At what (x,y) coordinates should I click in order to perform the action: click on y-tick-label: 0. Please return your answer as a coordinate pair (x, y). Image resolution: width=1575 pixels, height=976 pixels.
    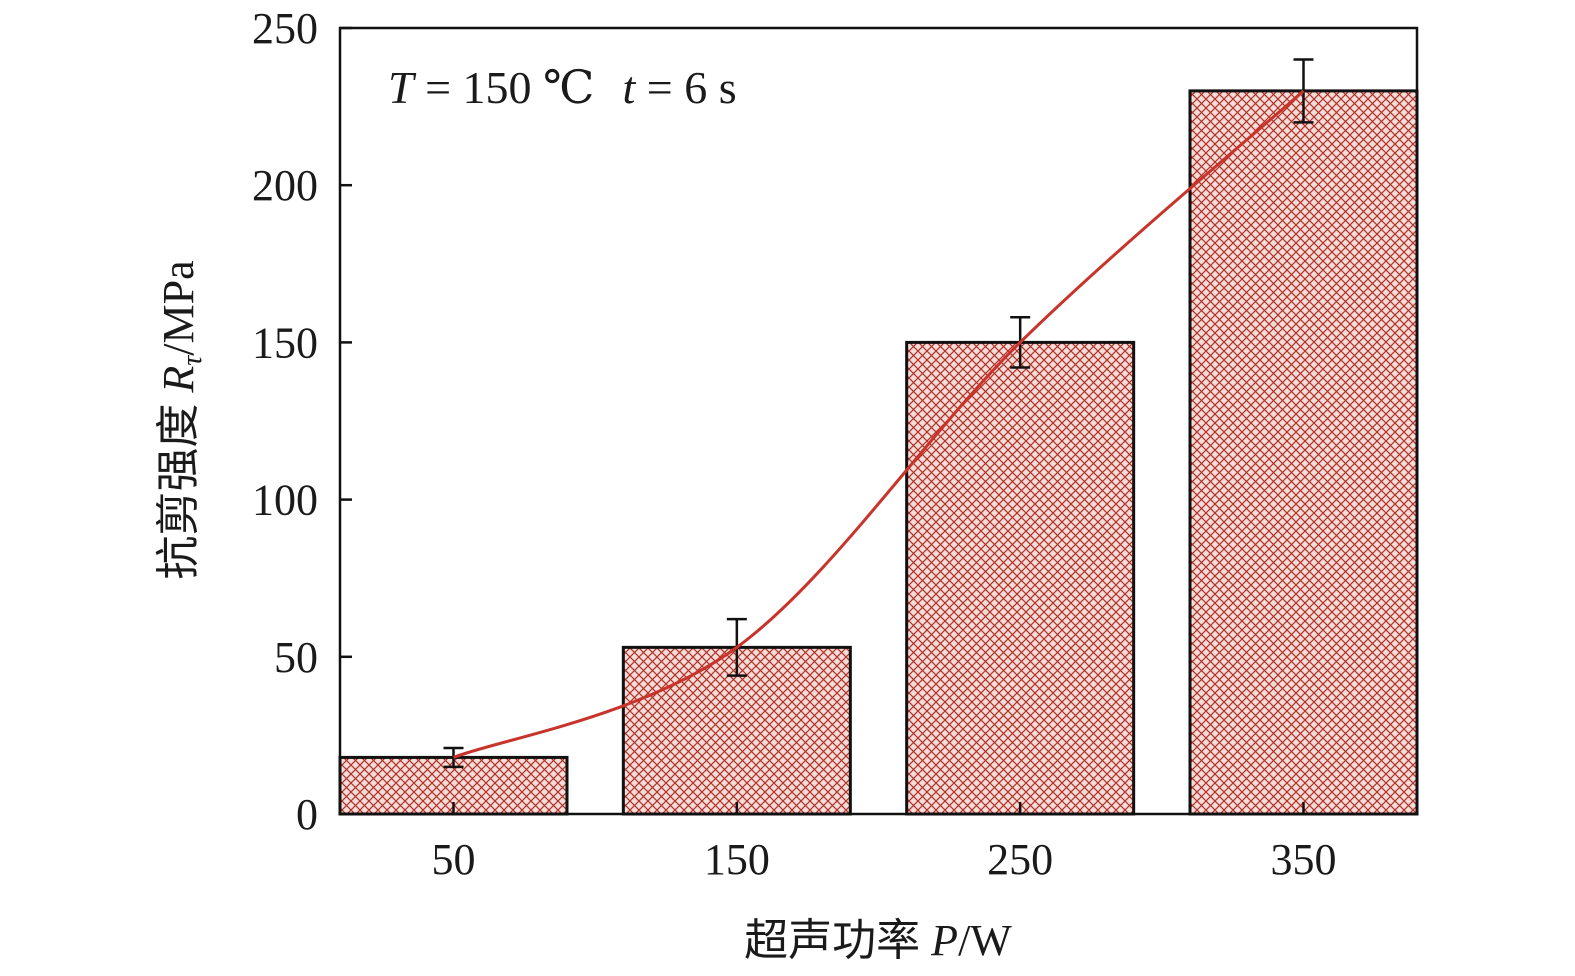
    Looking at the image, I should click on (307, 814).